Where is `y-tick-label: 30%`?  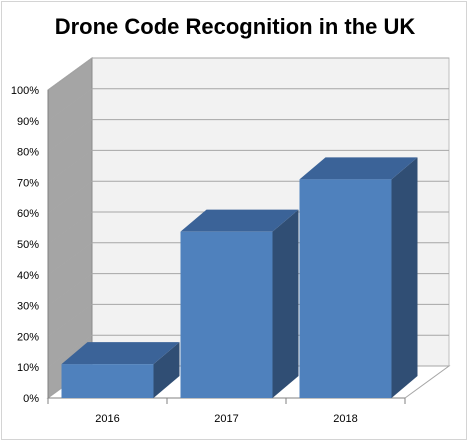
y-tick-label: 30% is located at coordinates (28, 307).